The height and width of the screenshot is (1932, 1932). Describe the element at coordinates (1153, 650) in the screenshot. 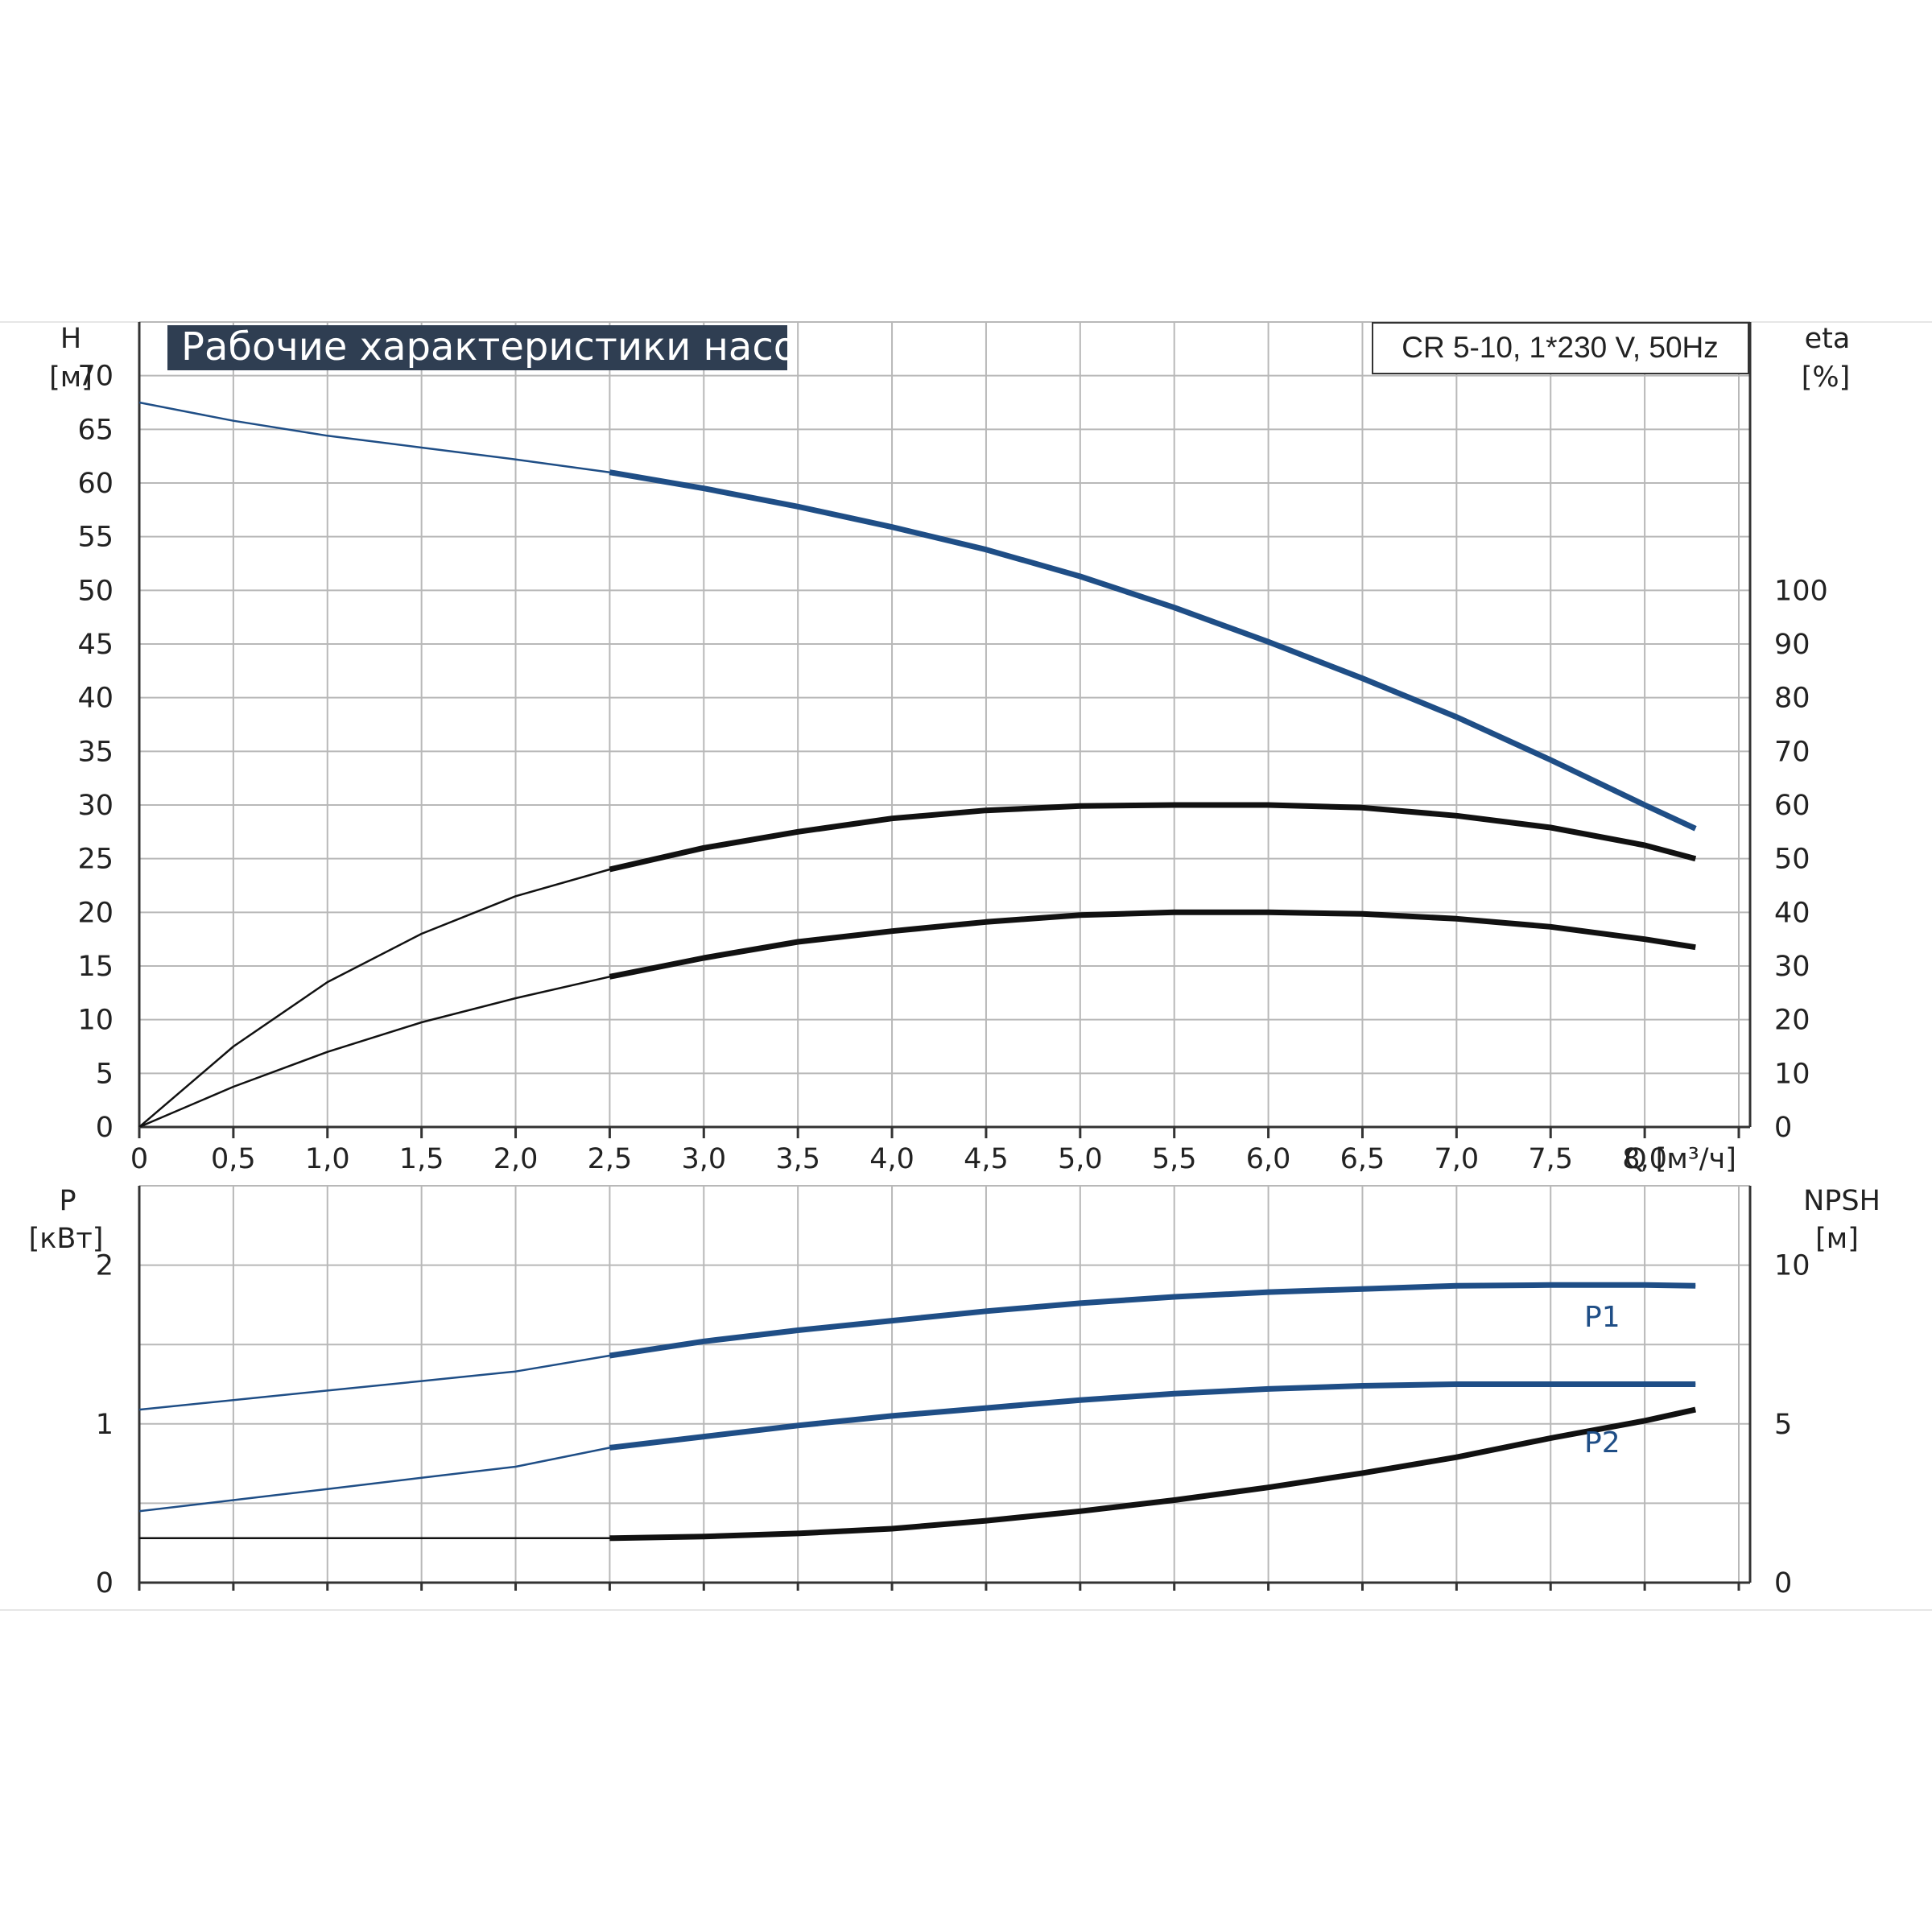

I see `head-curve-bold` at that location.